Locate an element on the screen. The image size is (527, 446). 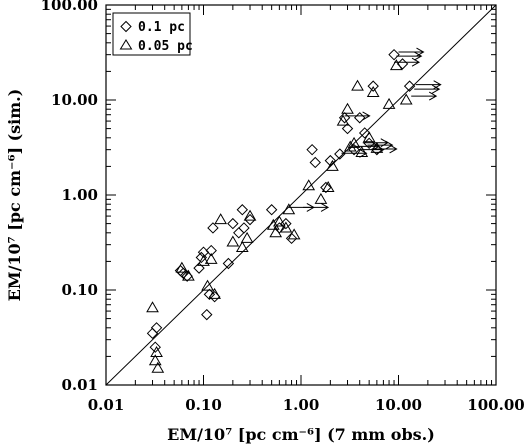
y-tick-label: 0.10 is located at coordinates (79, 290).